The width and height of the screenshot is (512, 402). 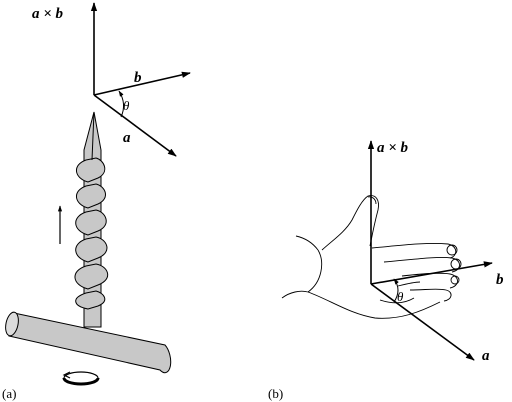 What do you see at coordinates (91, 233) in the screenshot?
I see `screw-threads` at bounding box center [91, 233].